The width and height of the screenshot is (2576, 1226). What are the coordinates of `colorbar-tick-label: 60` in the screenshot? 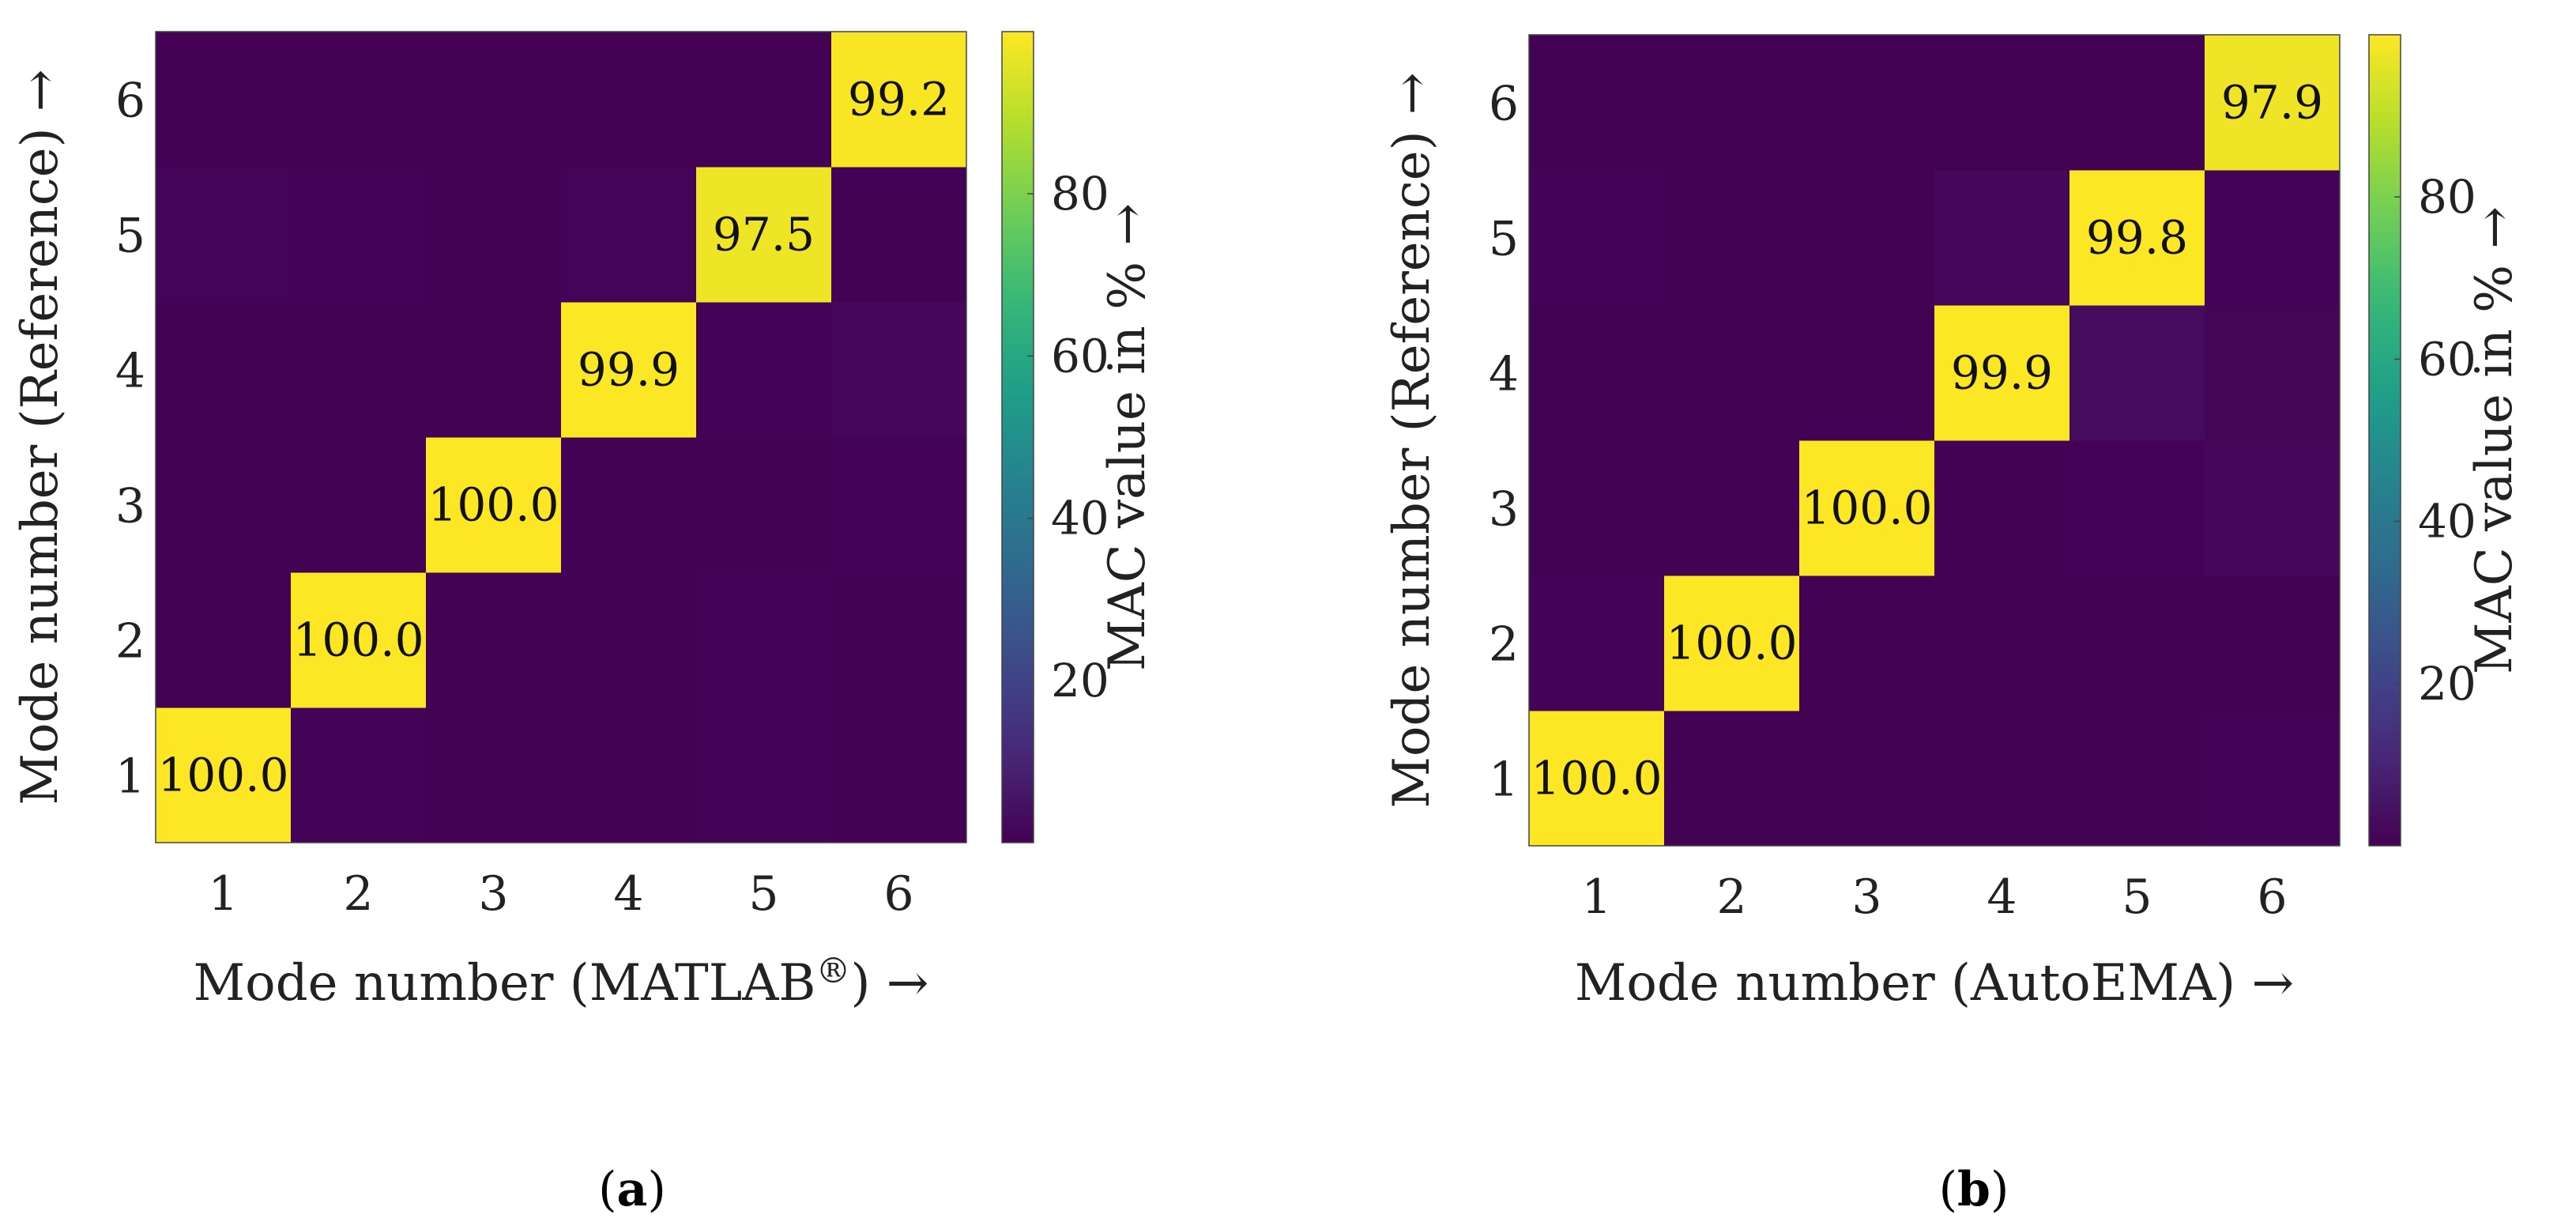 It's located at (1080, 356).